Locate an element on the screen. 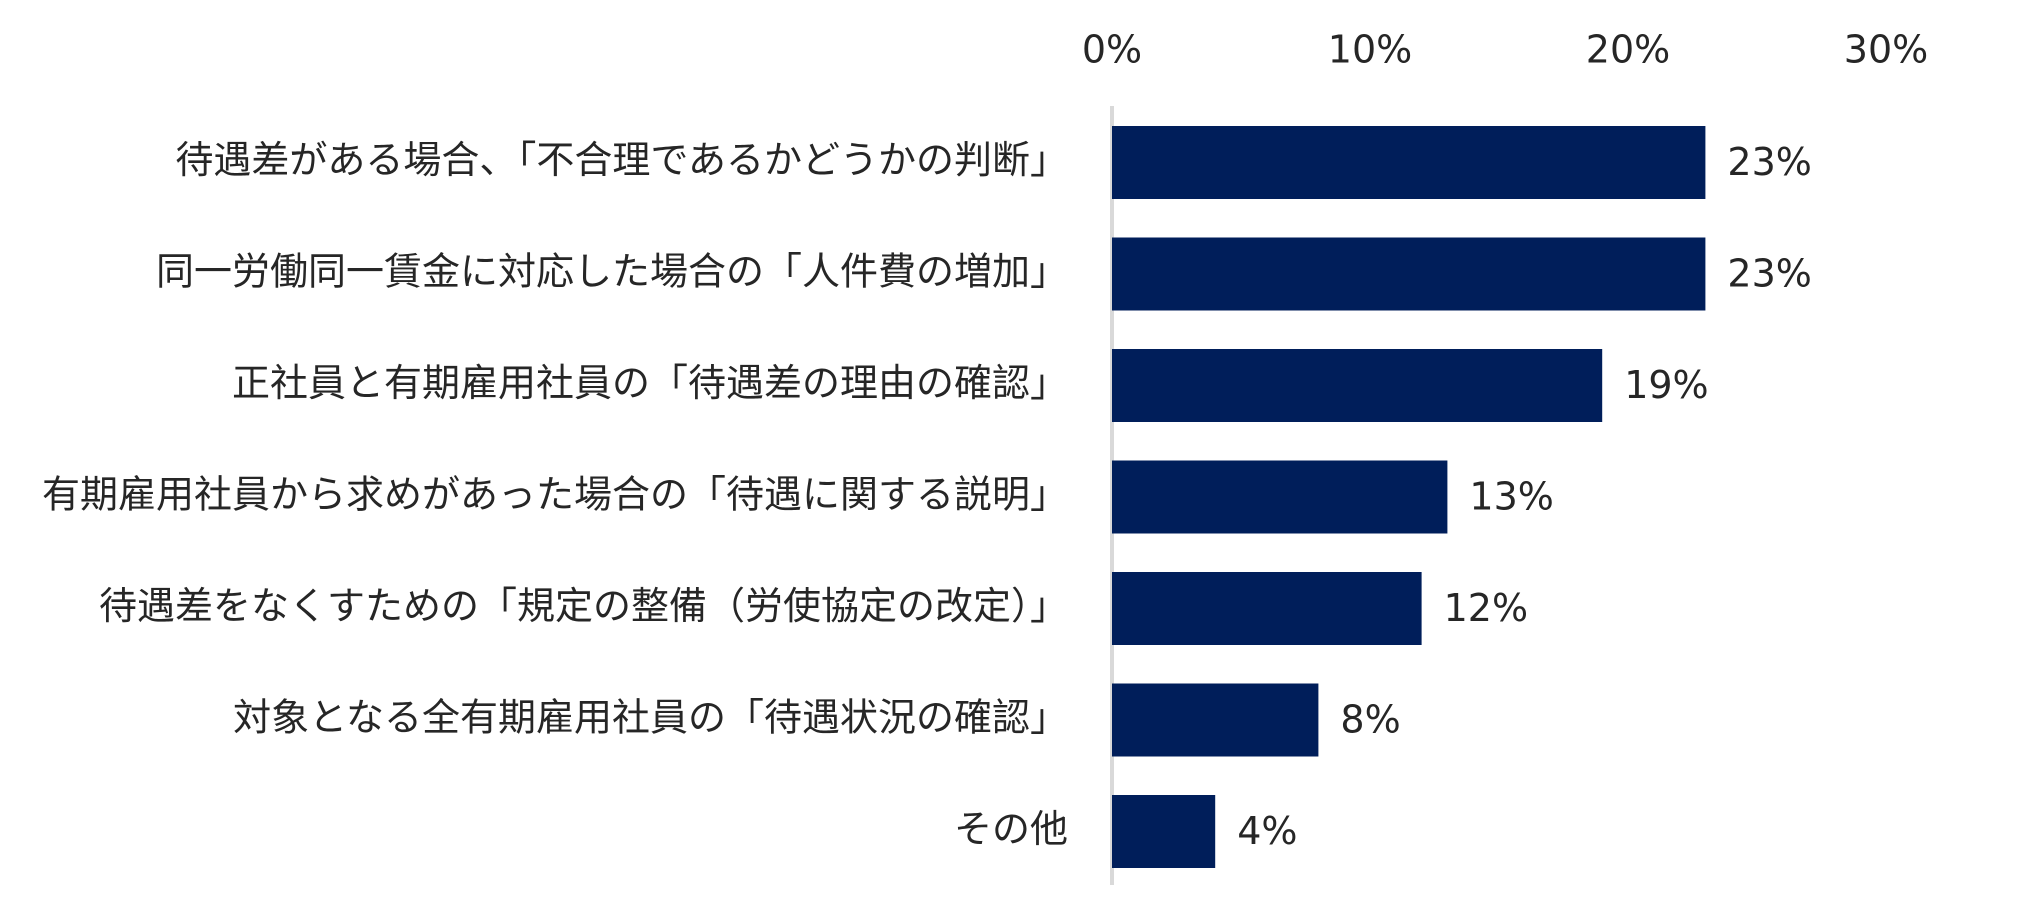  category-label: 正社員と有期雇用社員の「待遇差の理由の確認」 is located at coordinates (650, 383).